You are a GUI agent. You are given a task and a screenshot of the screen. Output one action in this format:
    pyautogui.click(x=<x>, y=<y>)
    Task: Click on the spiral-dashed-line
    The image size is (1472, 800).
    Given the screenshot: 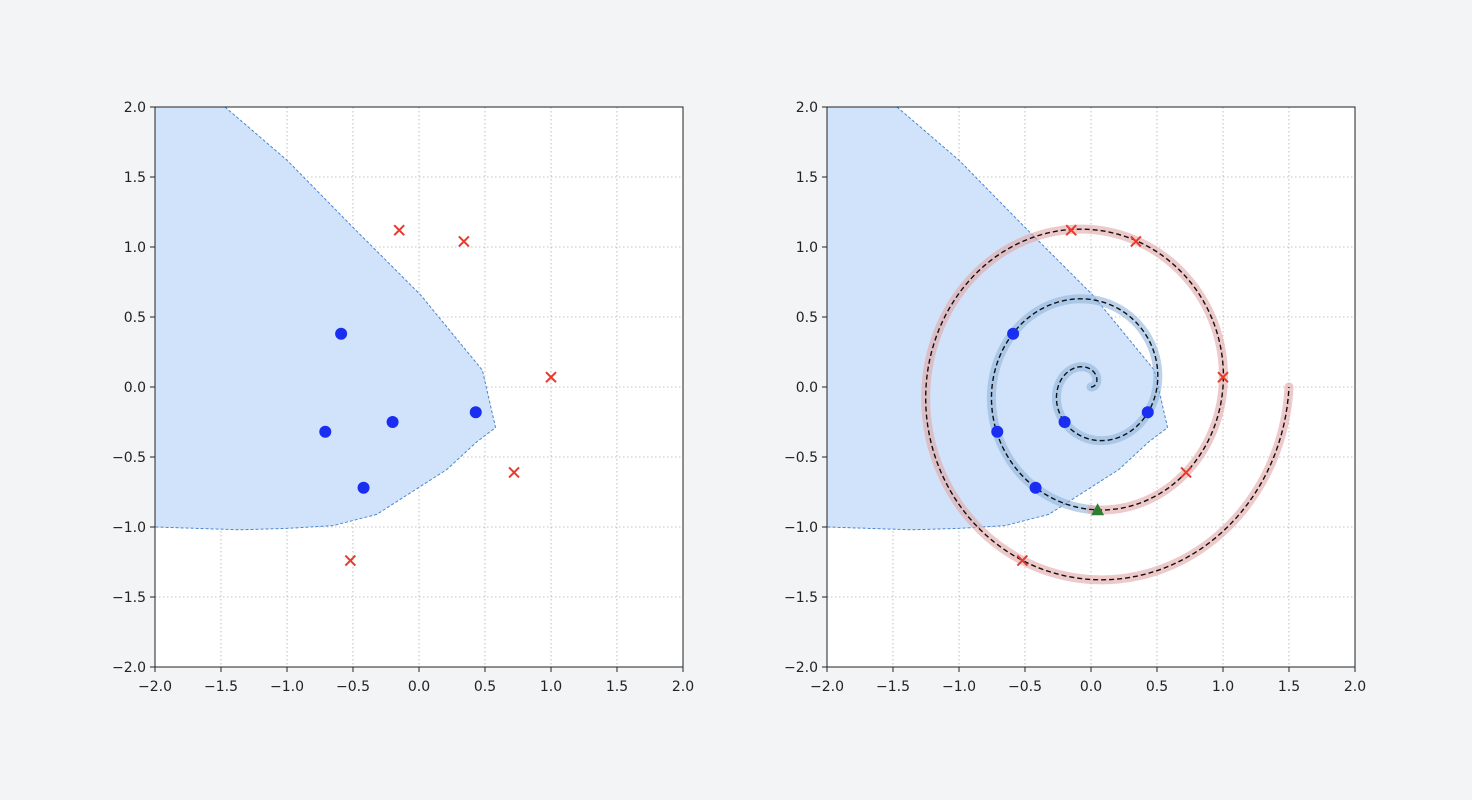 What is the action you would take?
    pyautogui.click(x=1107, y=404)
    